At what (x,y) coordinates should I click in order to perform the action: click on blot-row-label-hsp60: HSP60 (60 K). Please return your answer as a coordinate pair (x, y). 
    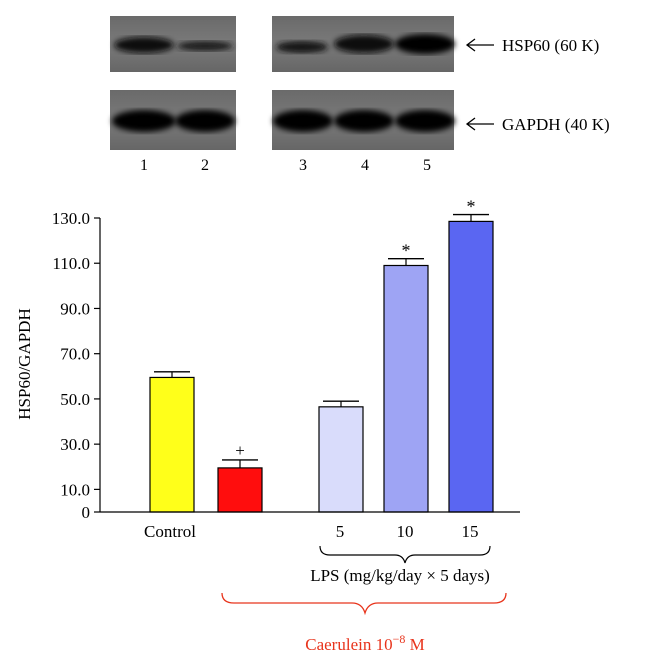
    Looking at the image, I should click on (550, 45).